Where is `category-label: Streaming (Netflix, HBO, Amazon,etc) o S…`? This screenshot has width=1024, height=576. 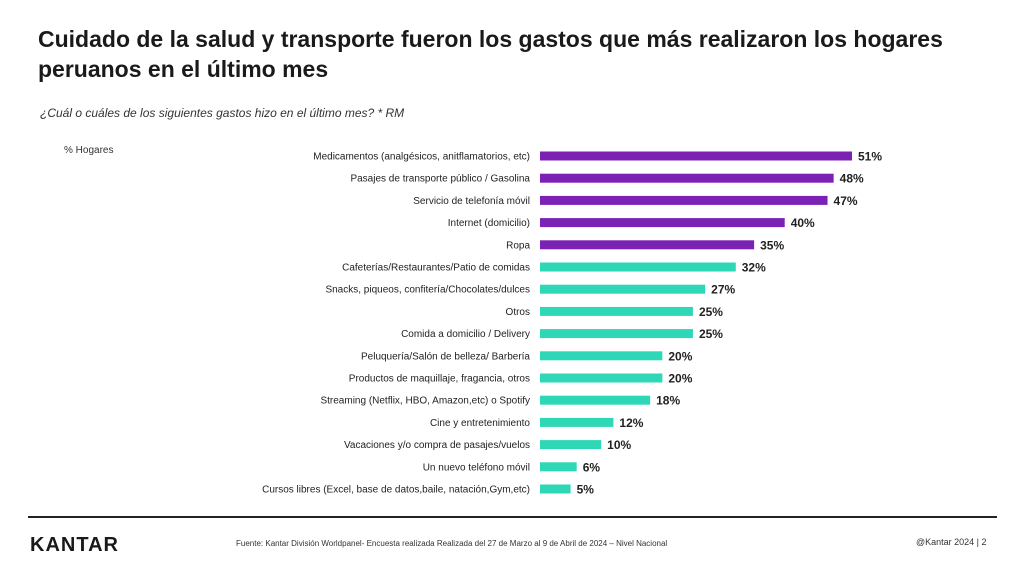
category-label: Streaming (Netflix, HBO, Amazon,etc) o S… is located at coordinates (425, 401).